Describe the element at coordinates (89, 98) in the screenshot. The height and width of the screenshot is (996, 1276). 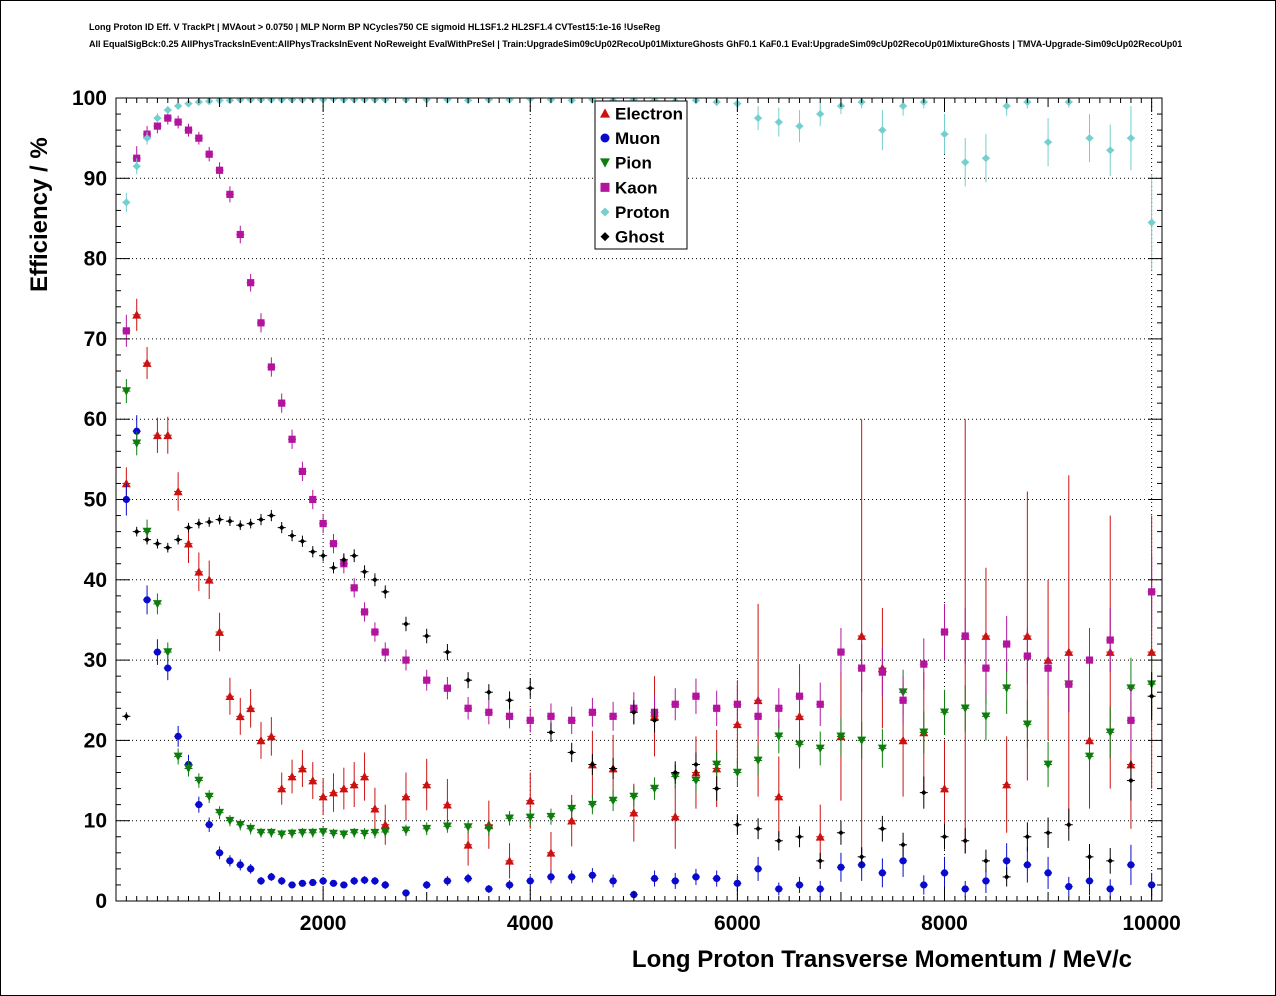
I see `y-tick-label: 100` at that location.